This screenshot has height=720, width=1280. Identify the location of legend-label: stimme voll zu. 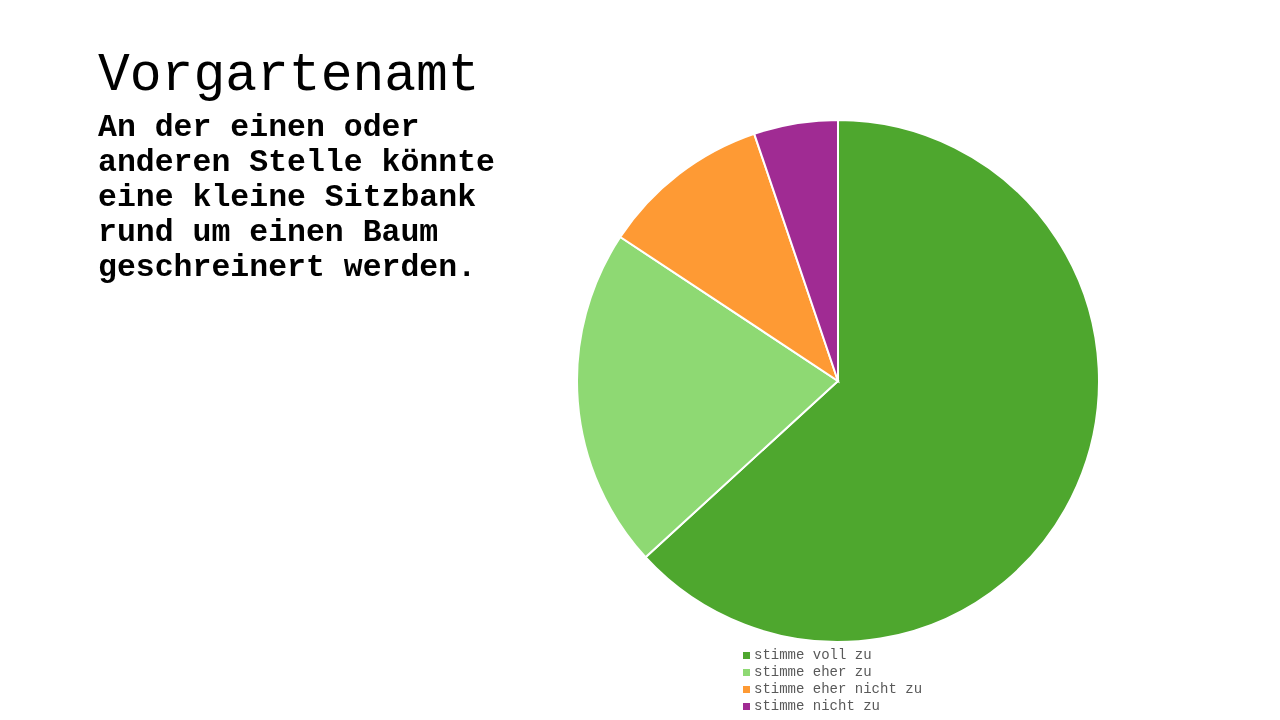
(813, 655).